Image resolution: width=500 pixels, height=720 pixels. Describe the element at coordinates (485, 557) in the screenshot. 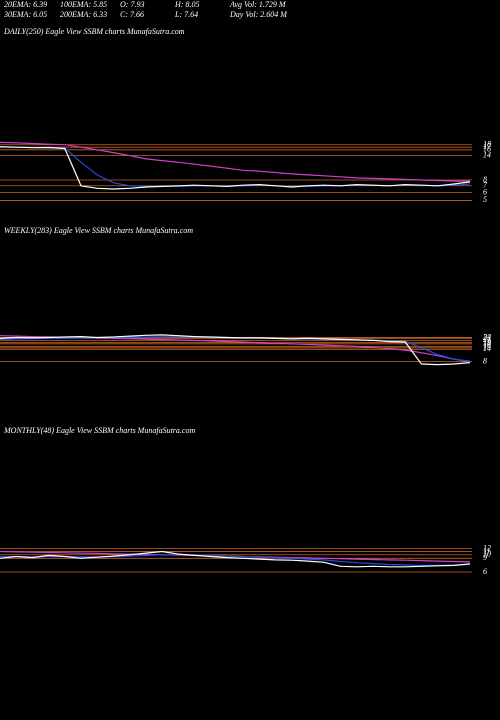

I see `y-tick-label: 9` at that location.